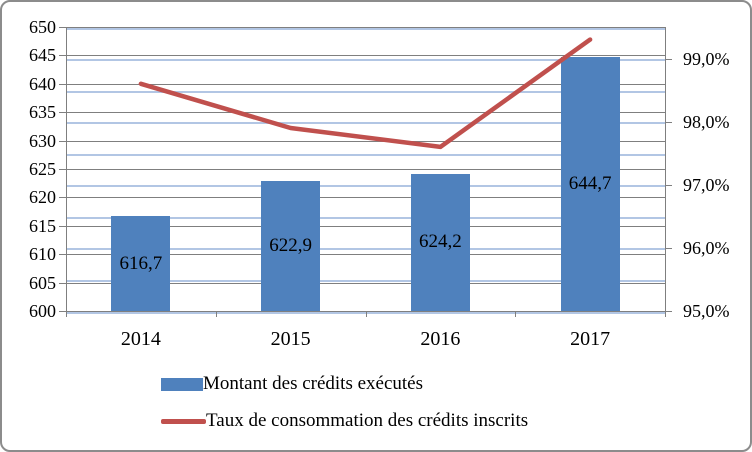 This screenshot has width=752, height=452. I want to click on legend-item-bar: Montant des crédits exécutés, so click(344, 384).